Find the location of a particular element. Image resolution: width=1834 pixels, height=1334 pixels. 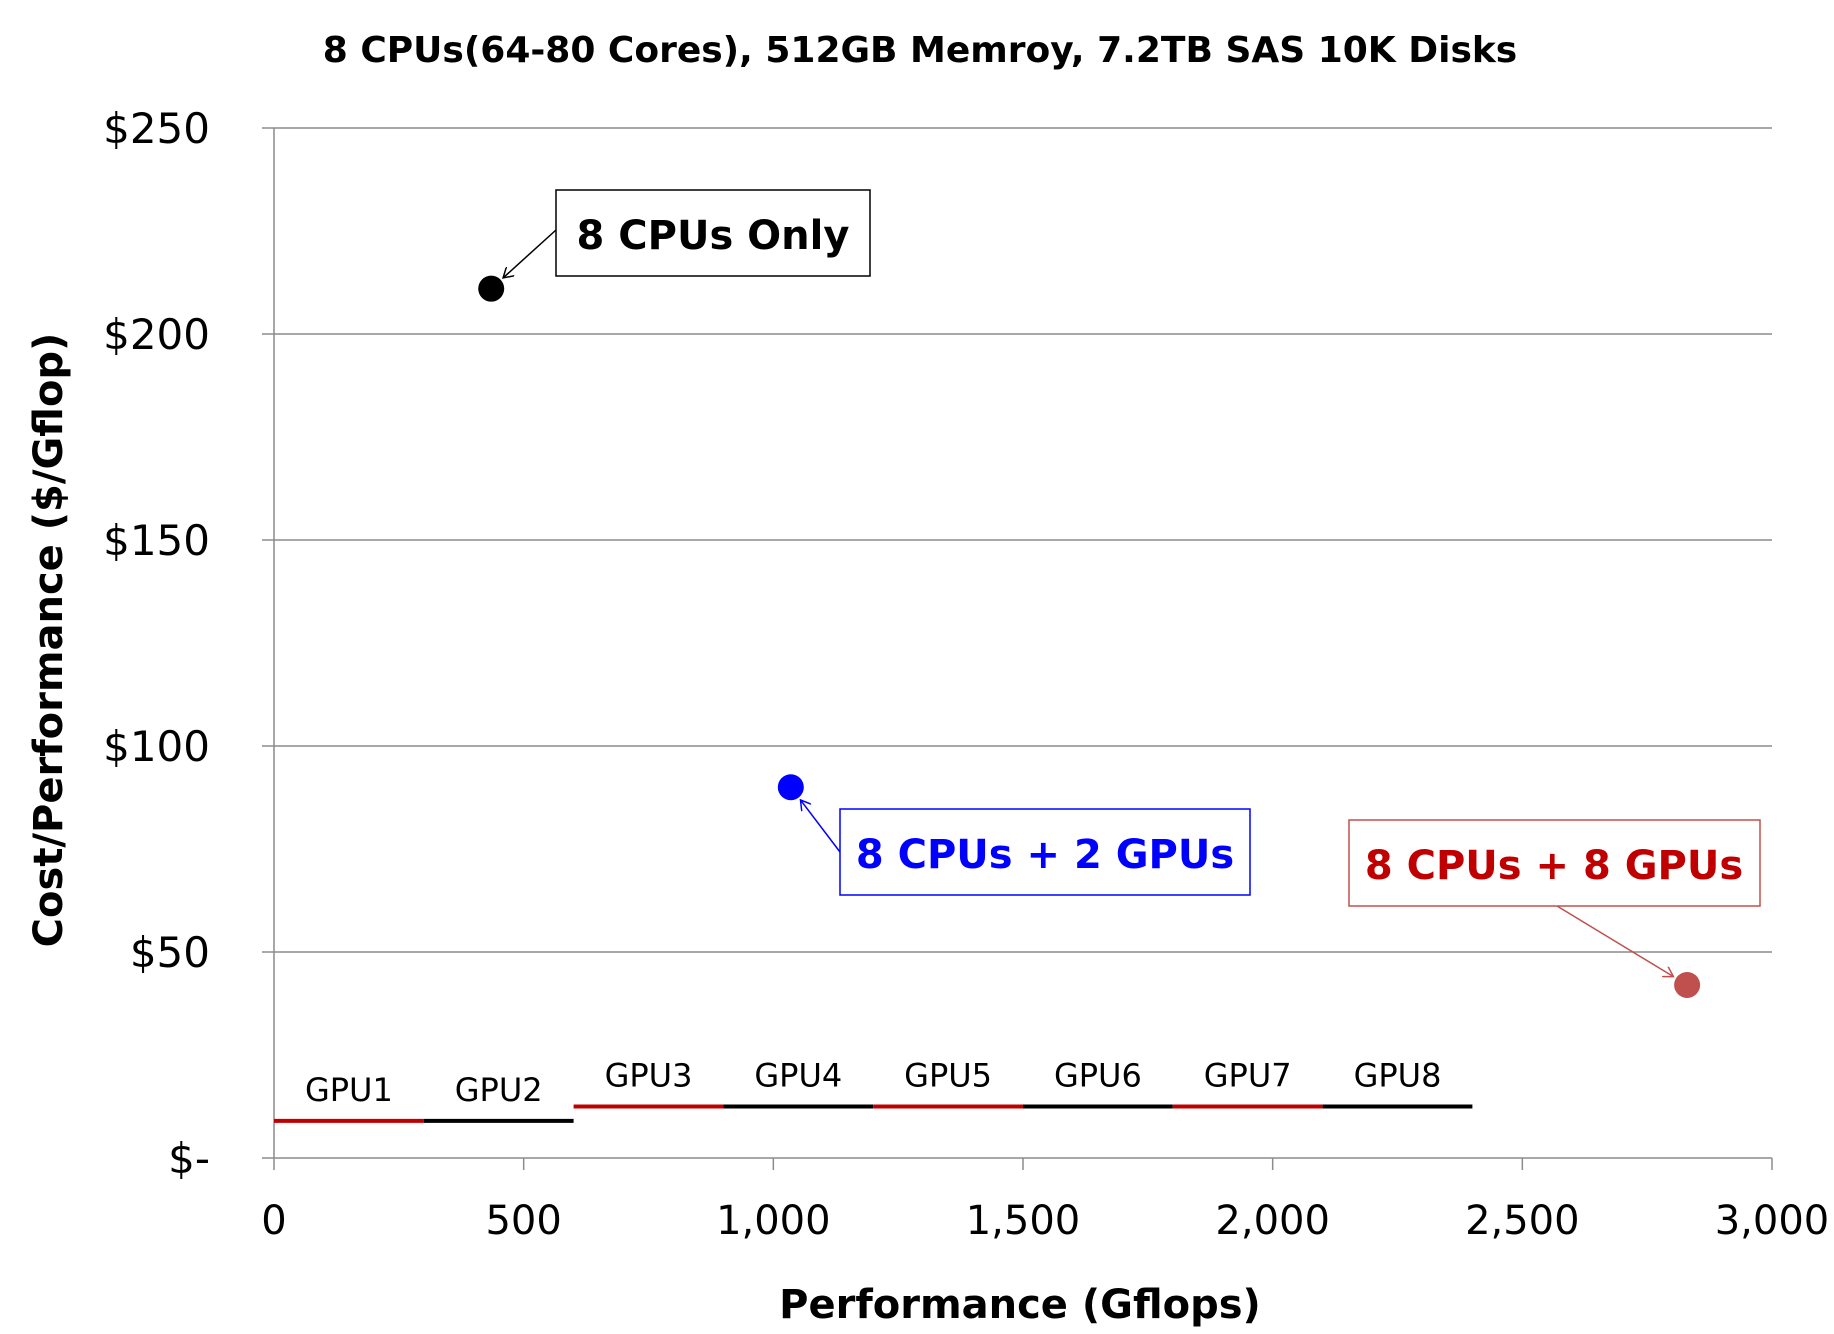

x-tick-label: 500 is located at coordinates (523, 1221).